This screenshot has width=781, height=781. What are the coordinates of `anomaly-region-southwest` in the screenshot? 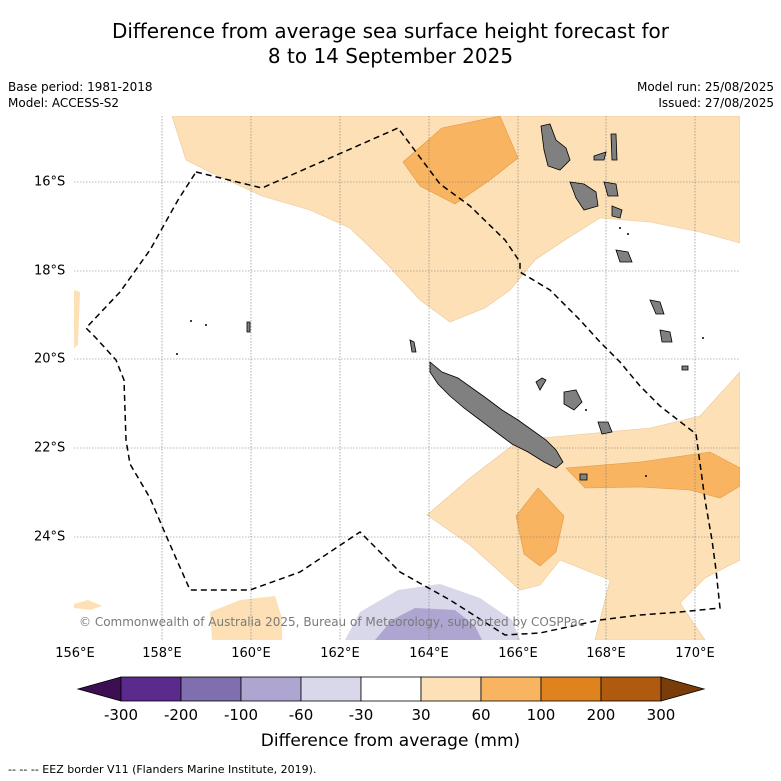 It's located at (88, 605).